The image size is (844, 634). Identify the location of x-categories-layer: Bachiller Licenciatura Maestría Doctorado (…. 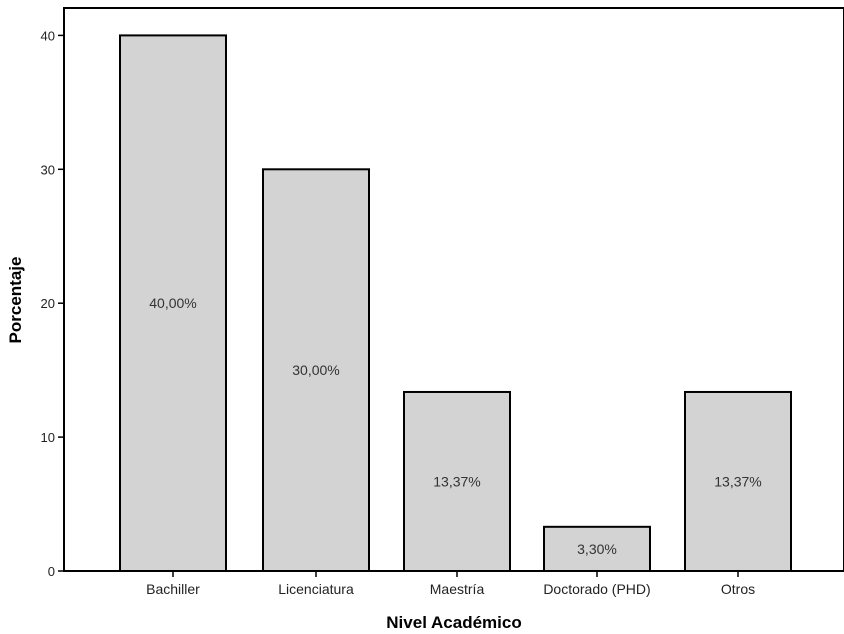
(450, 584).